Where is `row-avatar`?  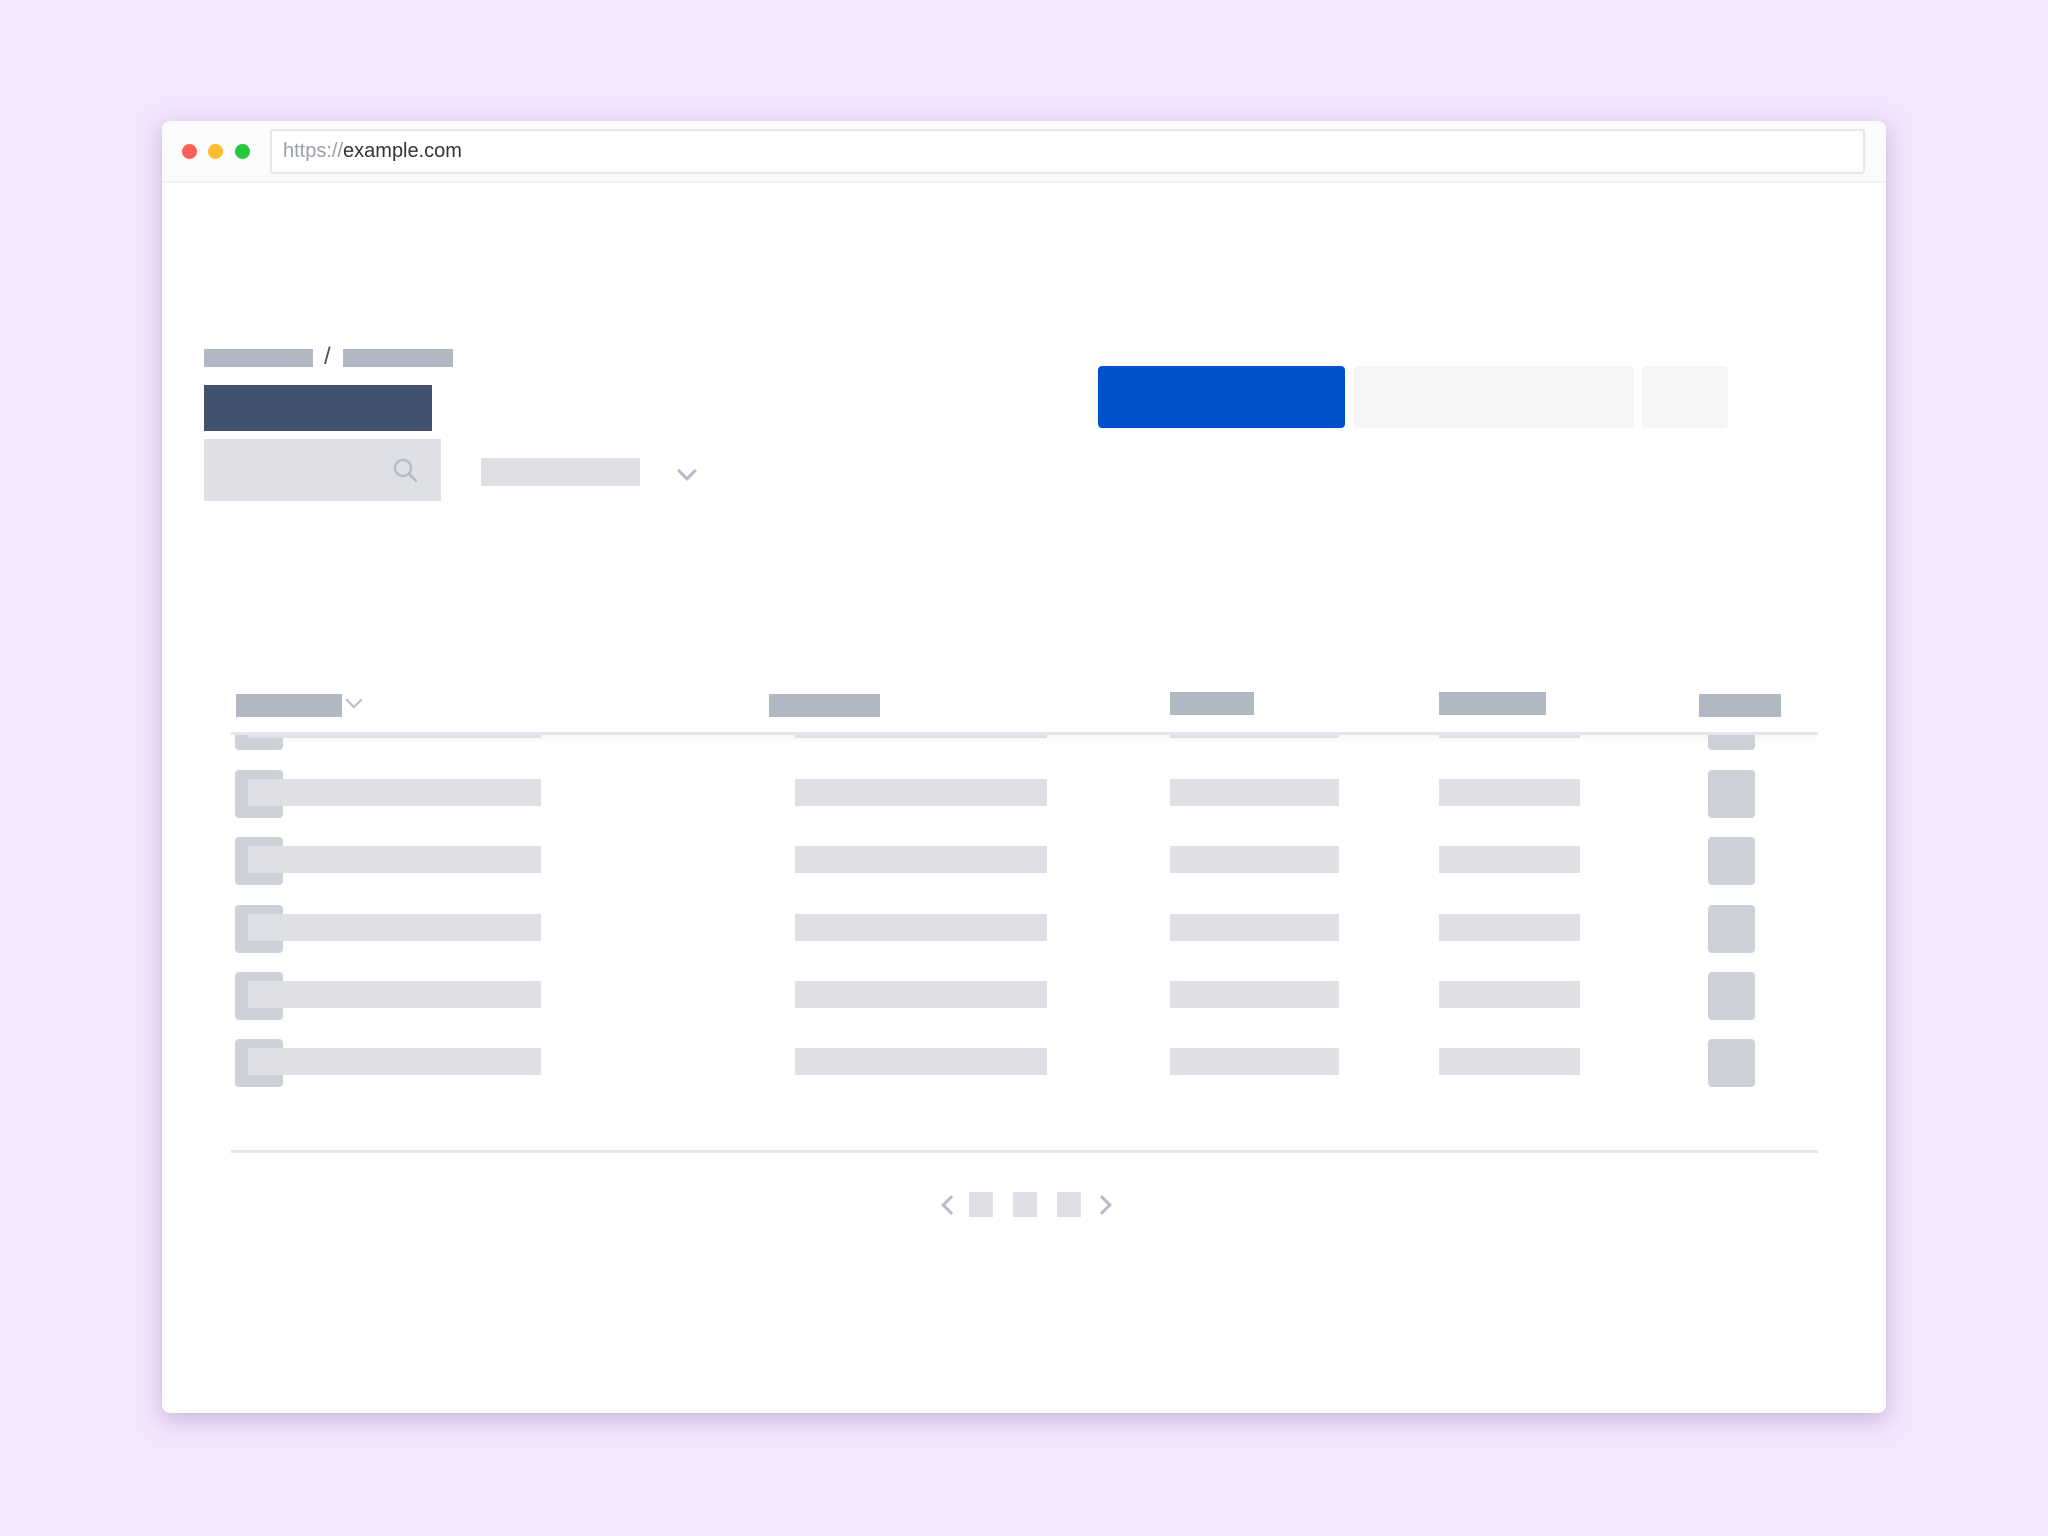 row-avatar is located at coordinates (259, 743).